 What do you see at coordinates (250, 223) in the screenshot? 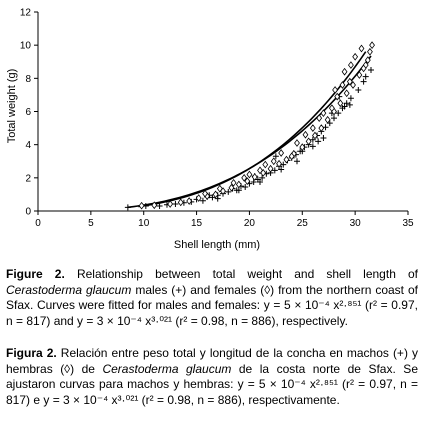
I see `x-tick-label: 20` at bounding box center [250, 223].